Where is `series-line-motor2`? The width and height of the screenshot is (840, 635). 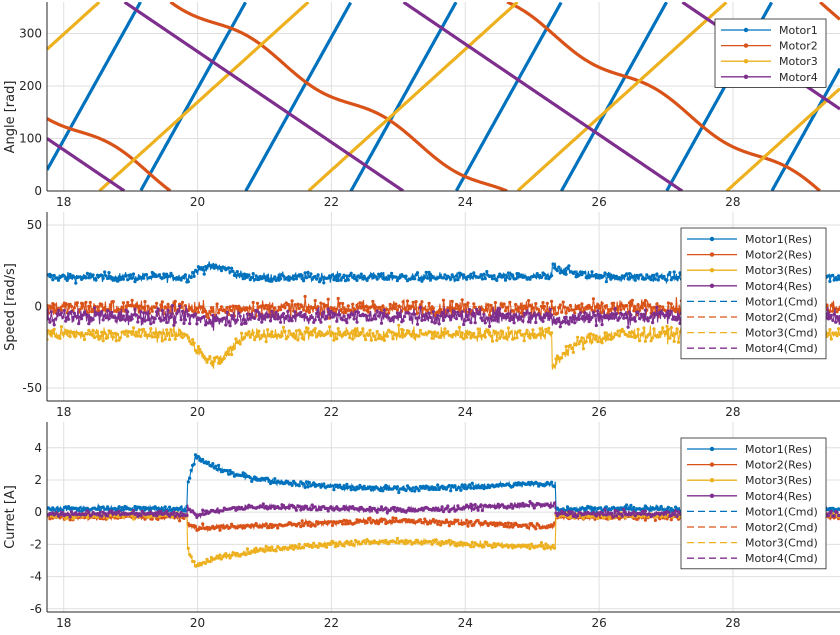
series-line-motor2 is located at coordinates (829, 11).